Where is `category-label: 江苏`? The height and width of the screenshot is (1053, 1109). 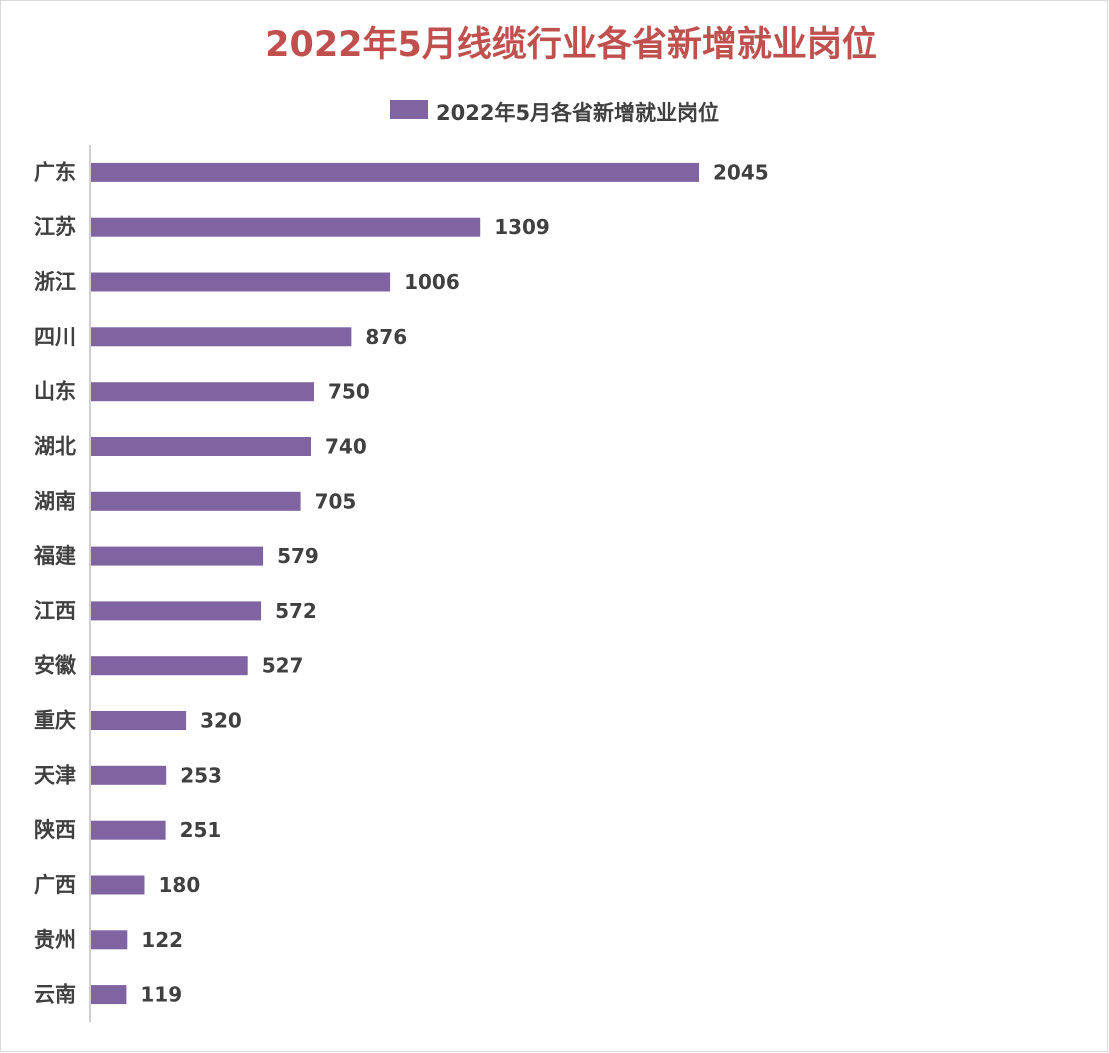
category-label: 江苏 is located at coordinates (55, 227).